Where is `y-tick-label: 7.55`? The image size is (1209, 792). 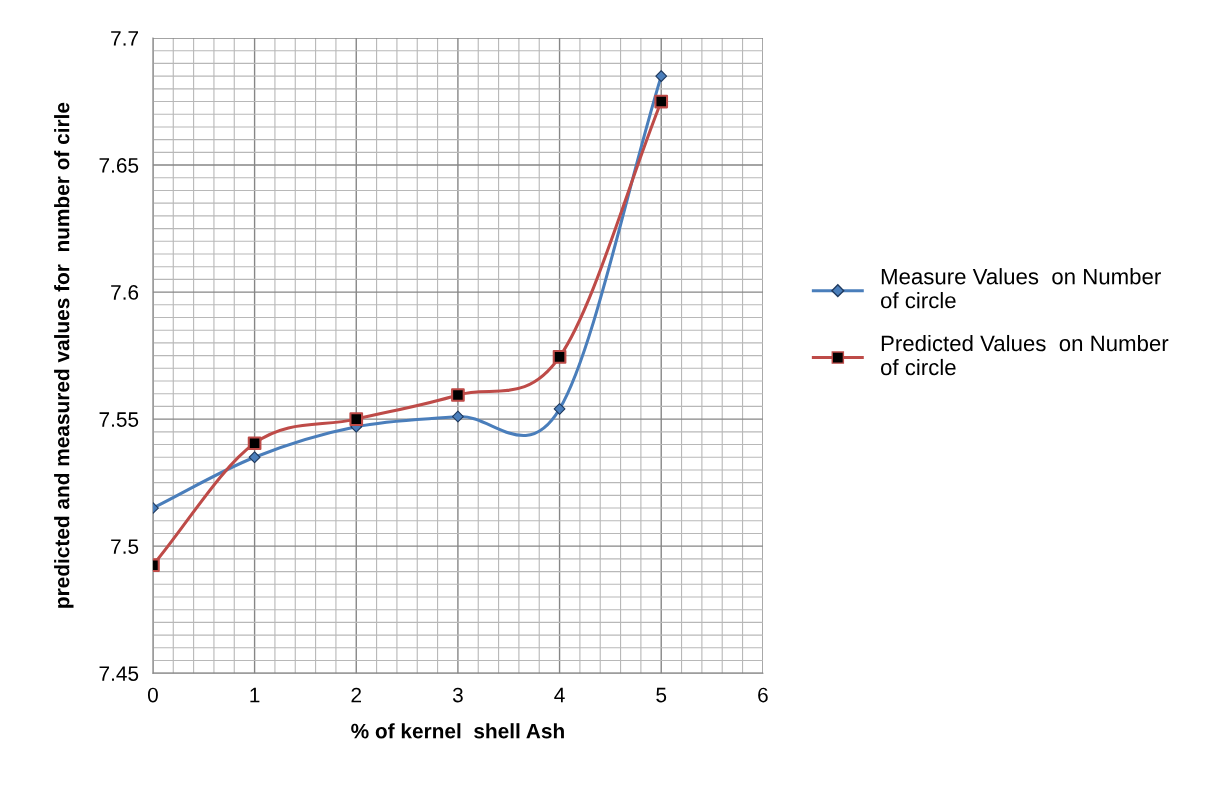 y-tick-label: 7.55 is located at coordinates (119, 419).